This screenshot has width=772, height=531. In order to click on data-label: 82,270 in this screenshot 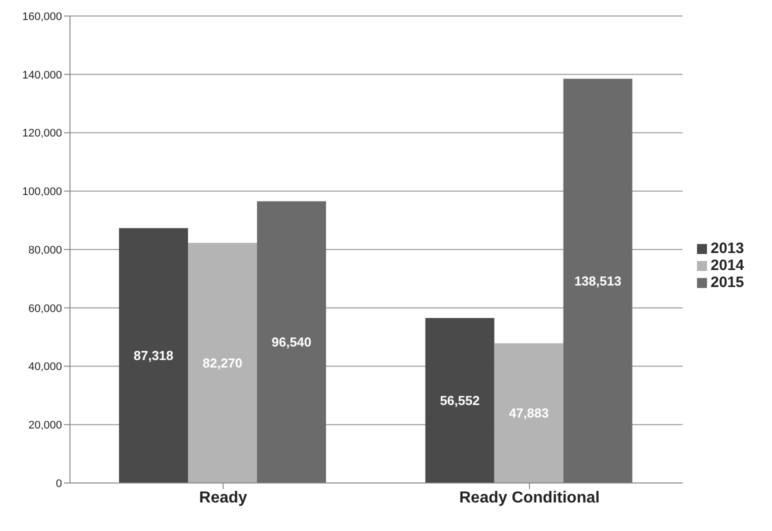, I will do `click(222, 363)`.